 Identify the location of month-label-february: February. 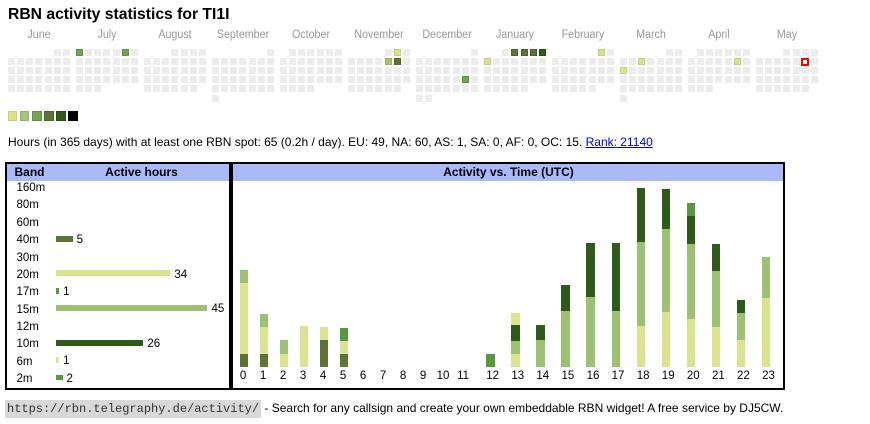
(583, 35).